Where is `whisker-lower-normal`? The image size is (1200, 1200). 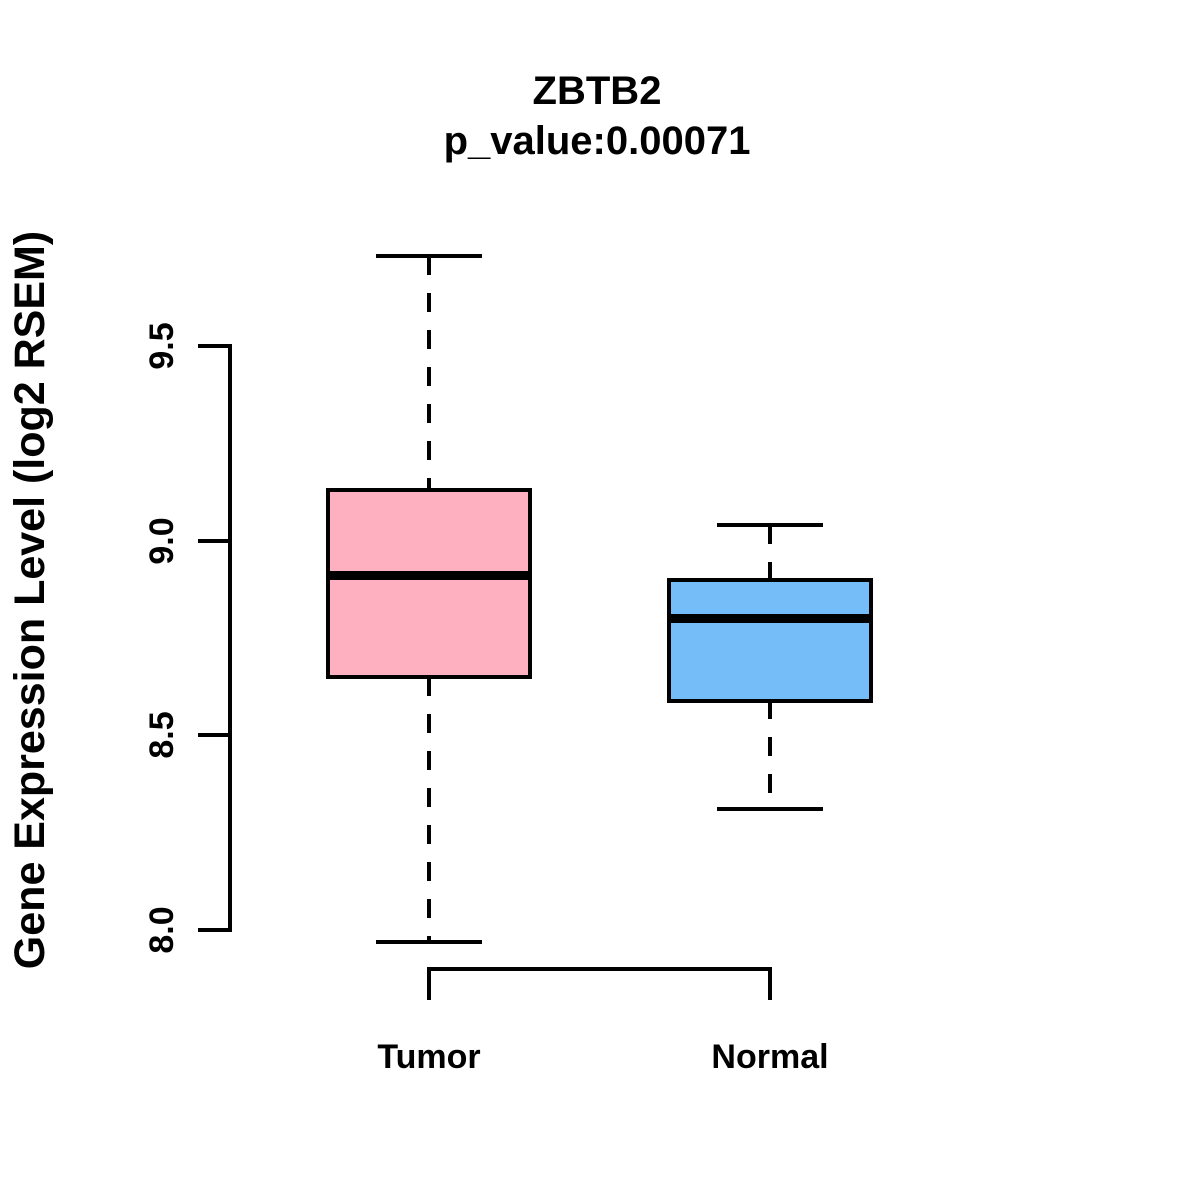
whisker-lower-normal is located at coordinates (770, 754).